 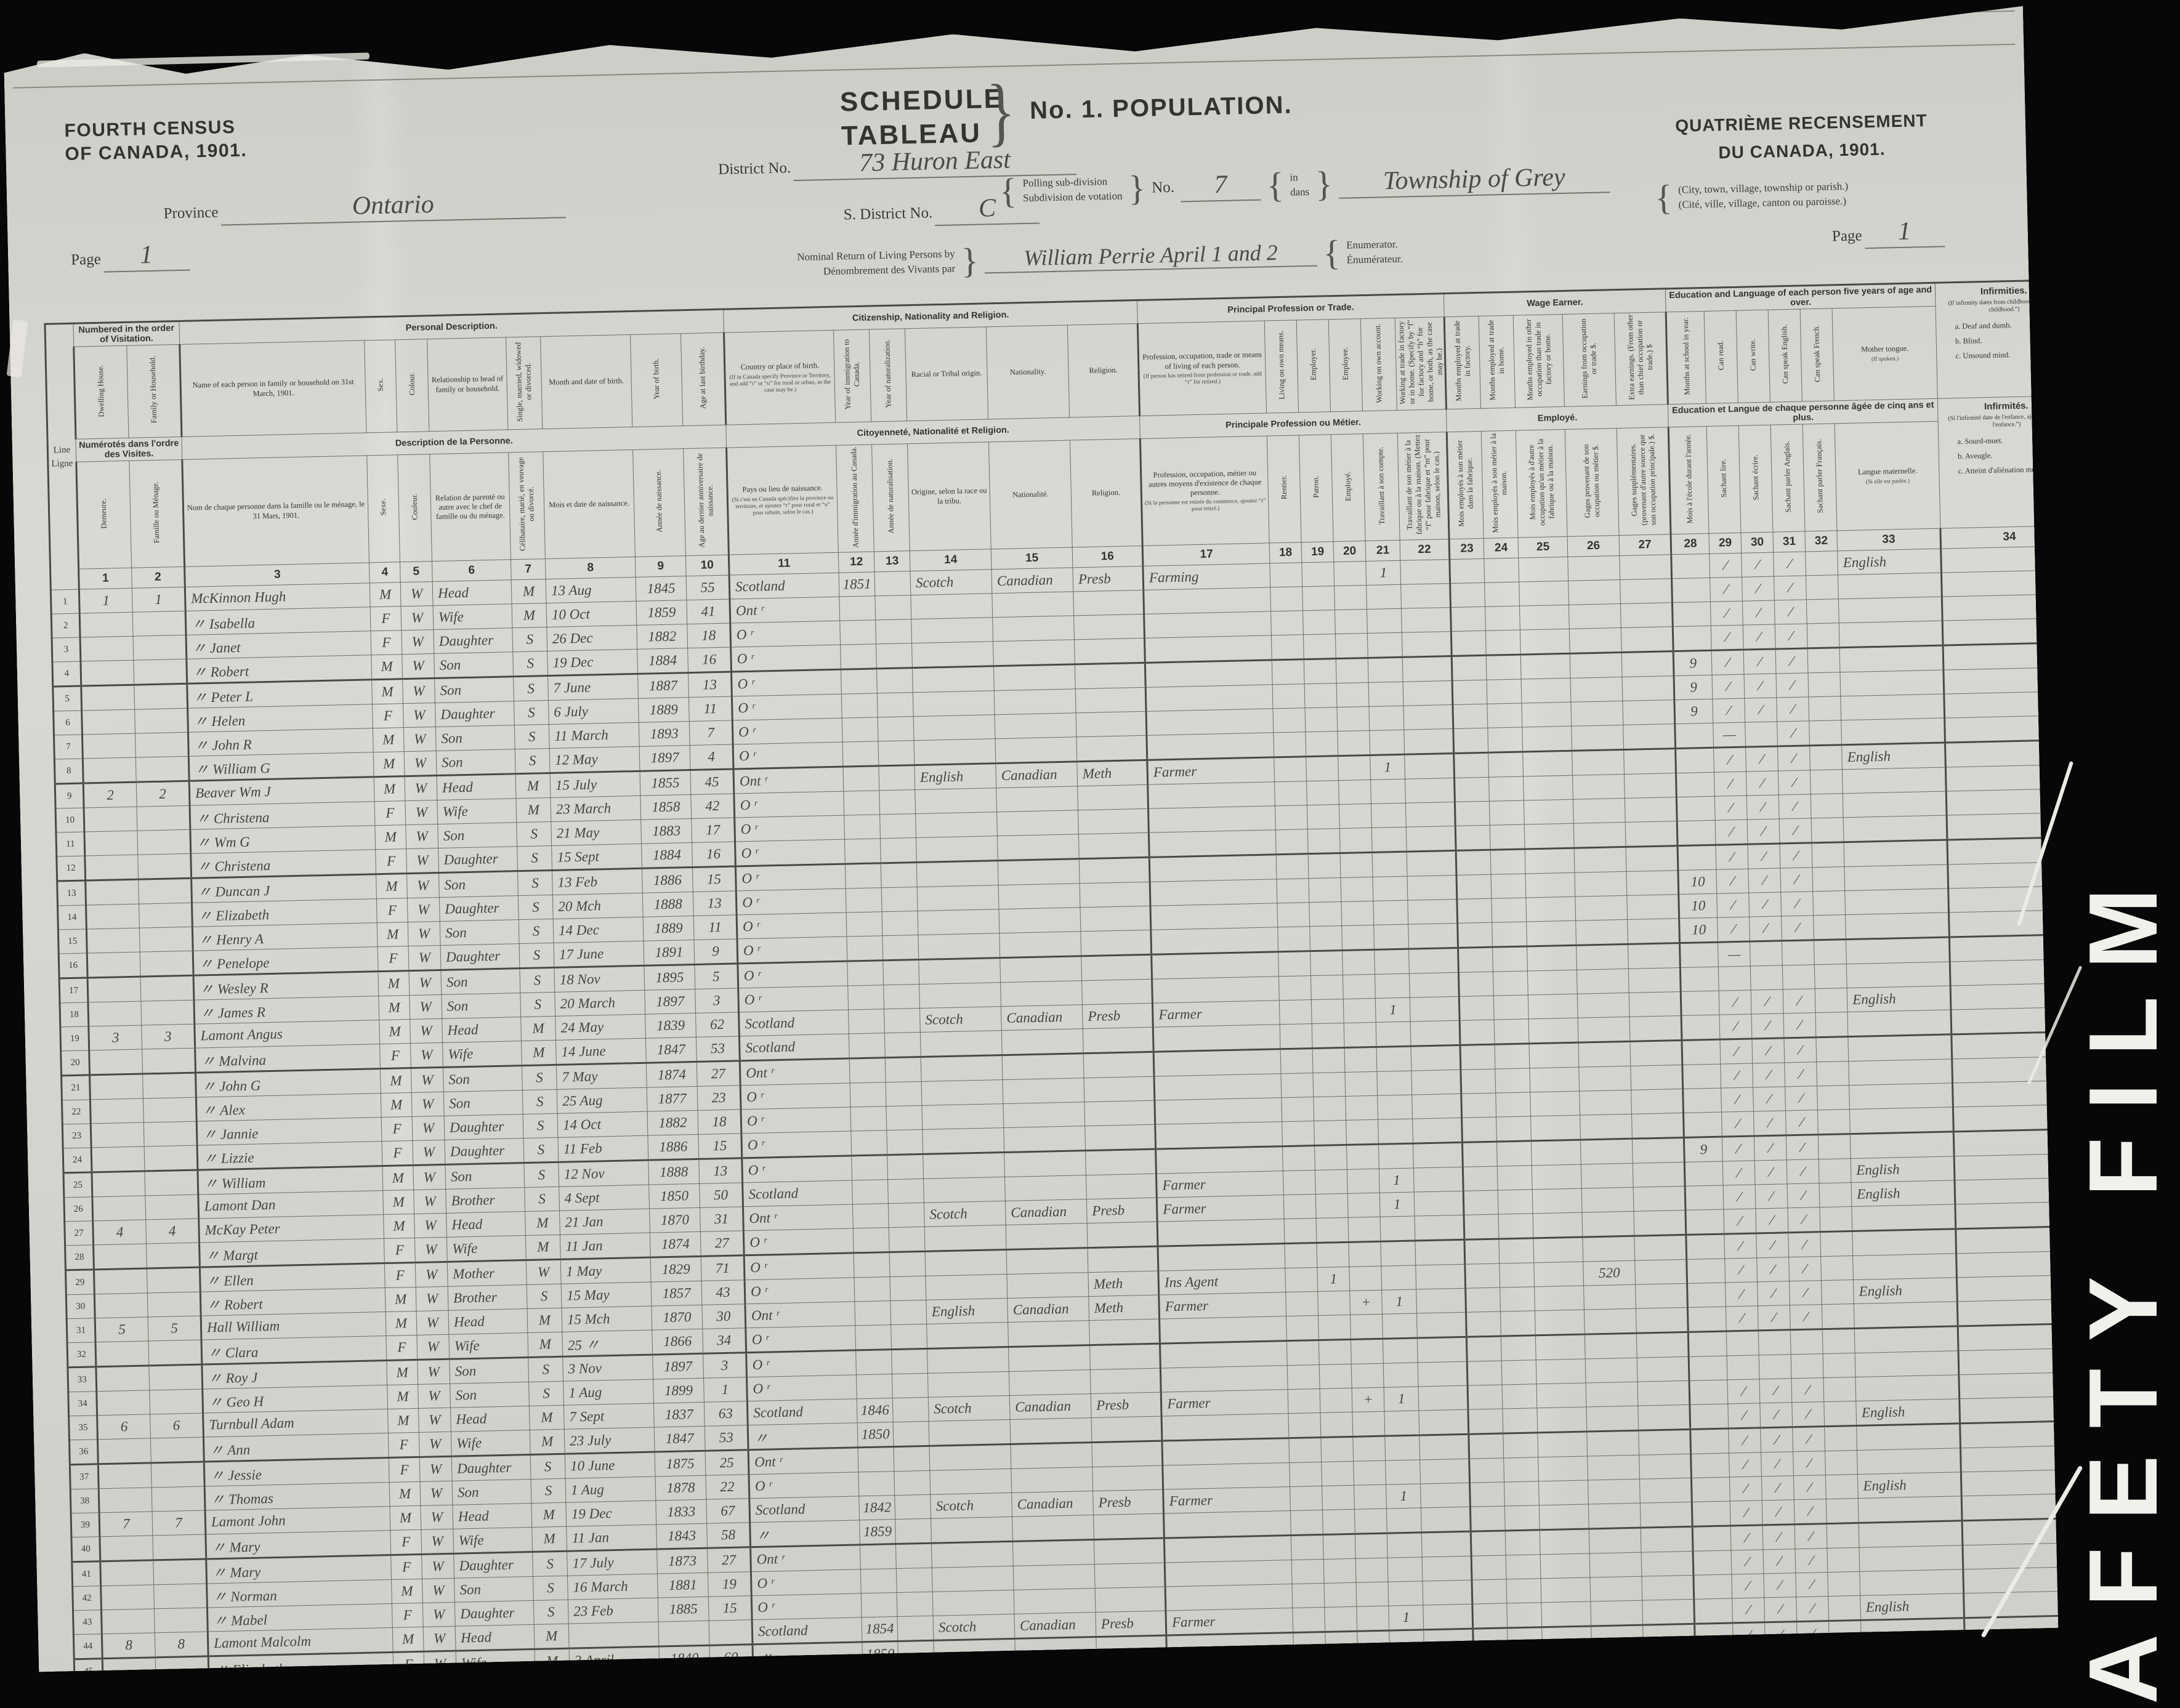 I want to click on cell-bd: 24 May, so click(x=600, y=1027).